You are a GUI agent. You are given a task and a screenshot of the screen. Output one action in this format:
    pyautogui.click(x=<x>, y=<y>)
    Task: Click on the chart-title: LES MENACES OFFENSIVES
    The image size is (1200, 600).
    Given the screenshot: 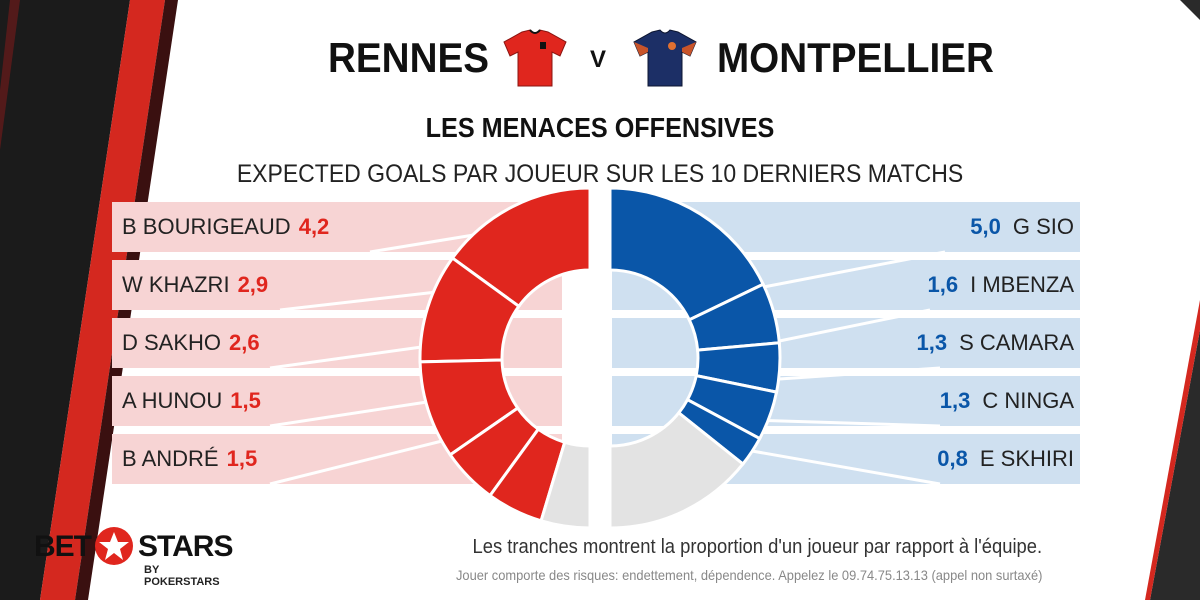 What is the action you would take?
    pyautogui.click(x=600, y=127)
    